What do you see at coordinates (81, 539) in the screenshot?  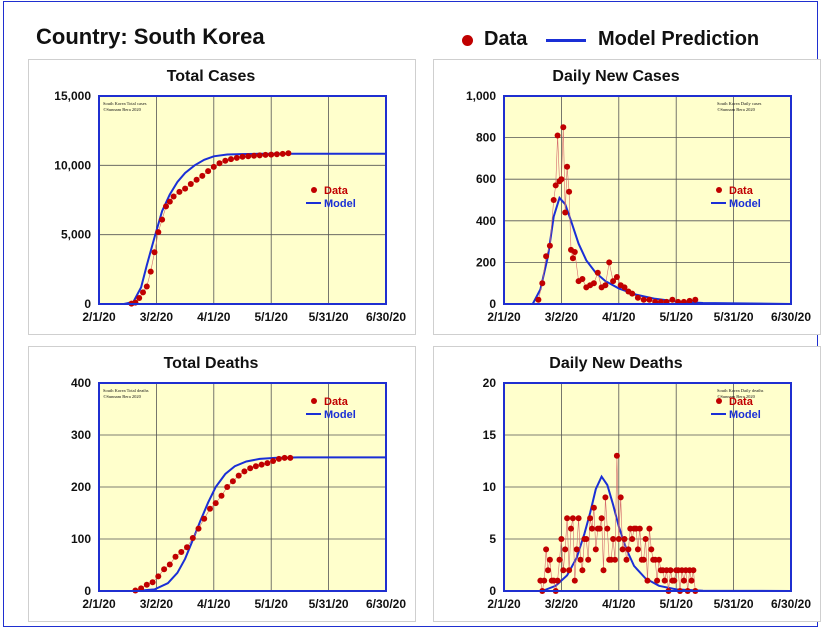 I see `y-tick-label: 100` at bounding box center [81, 539].